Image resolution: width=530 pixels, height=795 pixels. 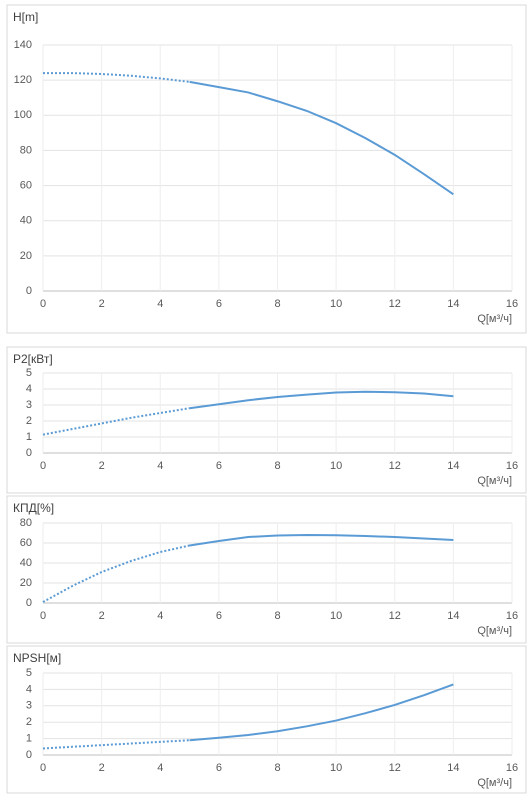 What do you see at coordinates (23, 45) in the screenshot?
I see `y-tick-label: 140` at bounding box center [23, 45].